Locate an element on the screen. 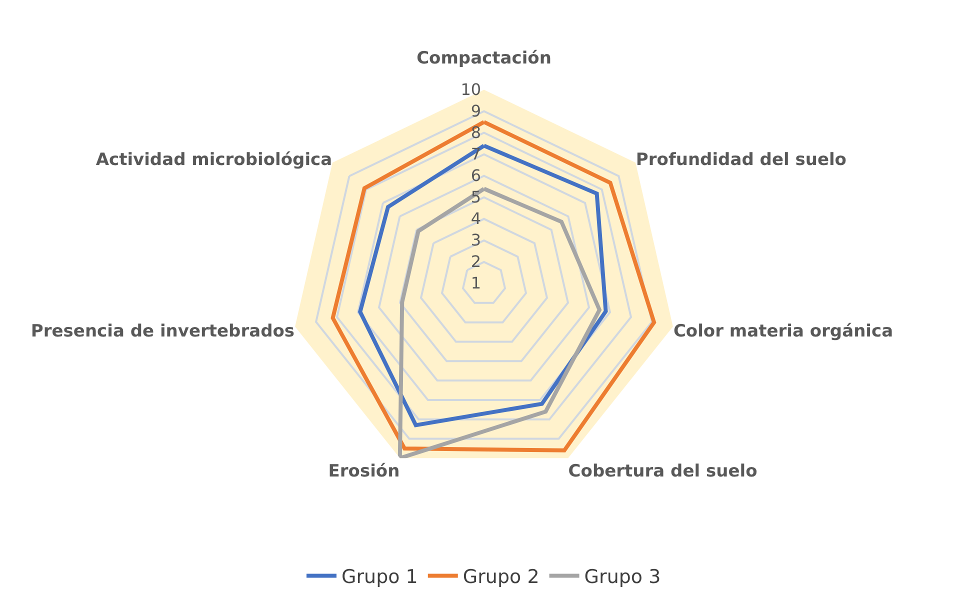  spoke-label: Cobertura del suelo is located at coordinates (663, 472).